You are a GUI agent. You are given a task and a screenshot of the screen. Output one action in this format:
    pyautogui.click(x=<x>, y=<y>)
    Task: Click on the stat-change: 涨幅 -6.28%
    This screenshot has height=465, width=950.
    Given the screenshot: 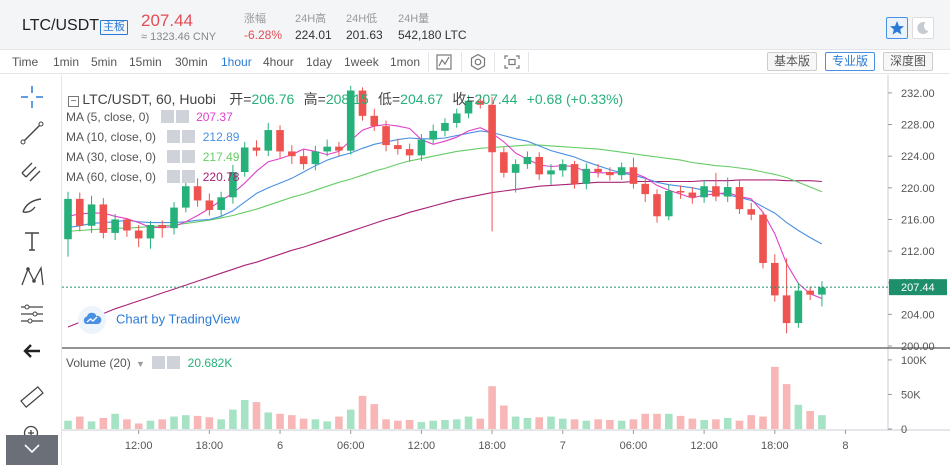 What is the action you would take?
    pyautogui.click(x=263, y=28)
    